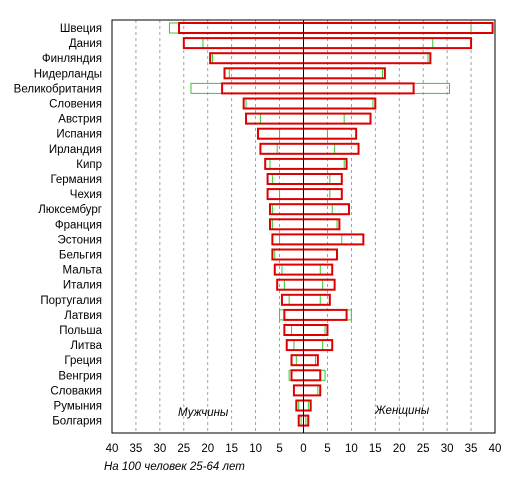  Describe the element at coordinates (89, 165) in the screenshot. I see `category-label: Кипр` at that location.